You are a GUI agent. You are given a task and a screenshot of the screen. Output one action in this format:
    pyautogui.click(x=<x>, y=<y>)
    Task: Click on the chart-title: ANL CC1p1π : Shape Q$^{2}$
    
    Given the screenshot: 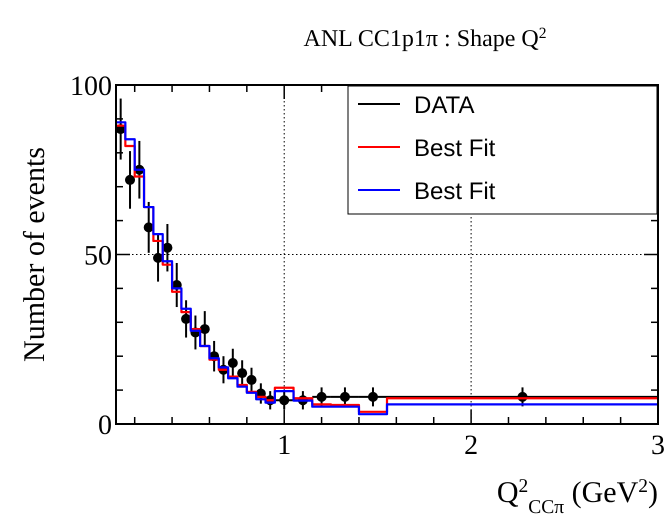 What is the action you would take?
    pyautogui.click(x=425, y=38)
    